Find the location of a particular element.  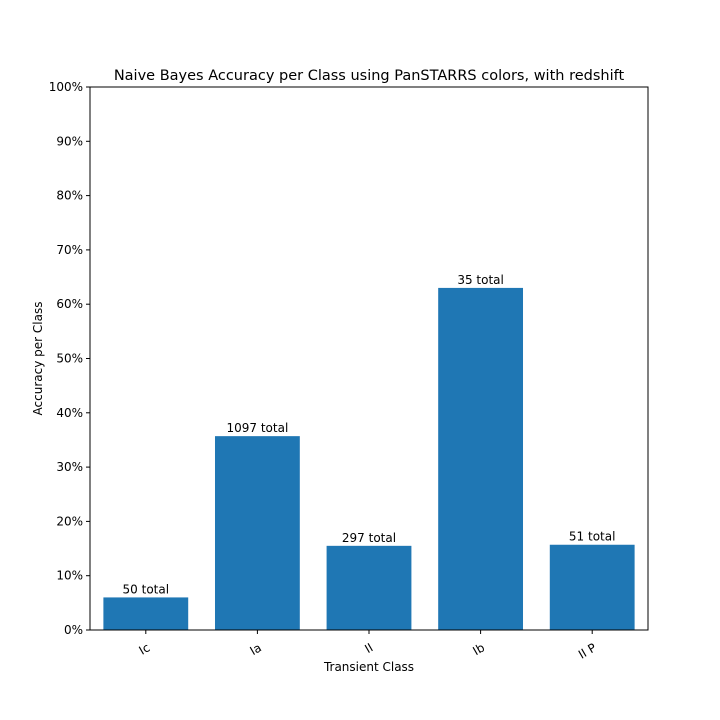

bar-value-label: 50 total is located at coordinates (146, 589).